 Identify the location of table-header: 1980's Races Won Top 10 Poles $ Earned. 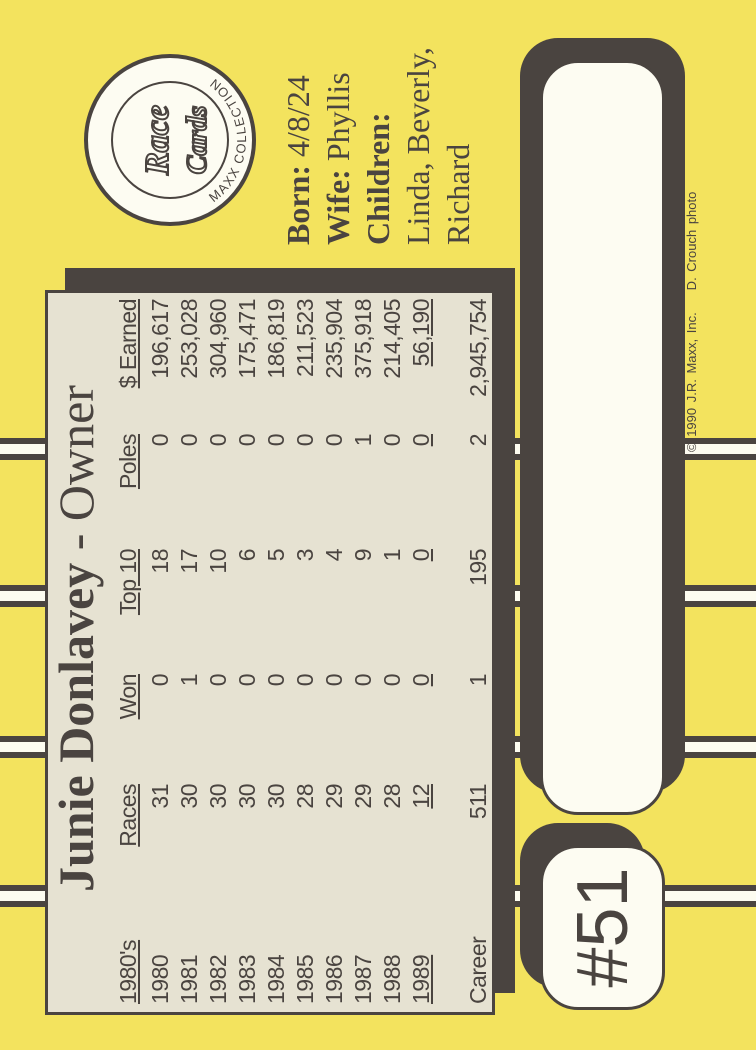
(128, 651).